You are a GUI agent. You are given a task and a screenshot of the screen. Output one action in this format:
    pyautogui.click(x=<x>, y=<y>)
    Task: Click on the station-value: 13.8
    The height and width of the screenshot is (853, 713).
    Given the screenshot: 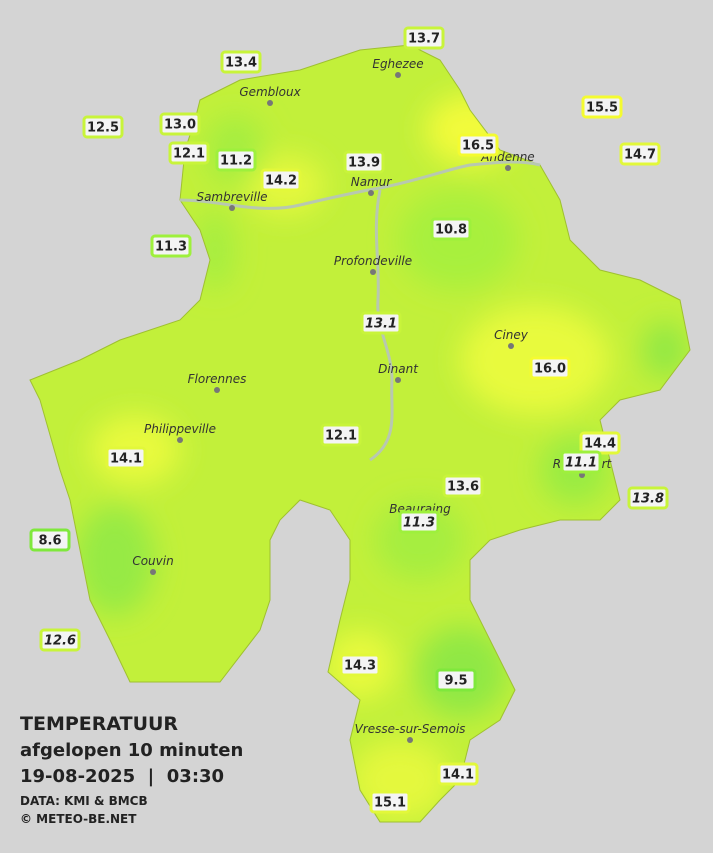 What is the action you would take?
    pyautogui.click(x=648, y=499)
    